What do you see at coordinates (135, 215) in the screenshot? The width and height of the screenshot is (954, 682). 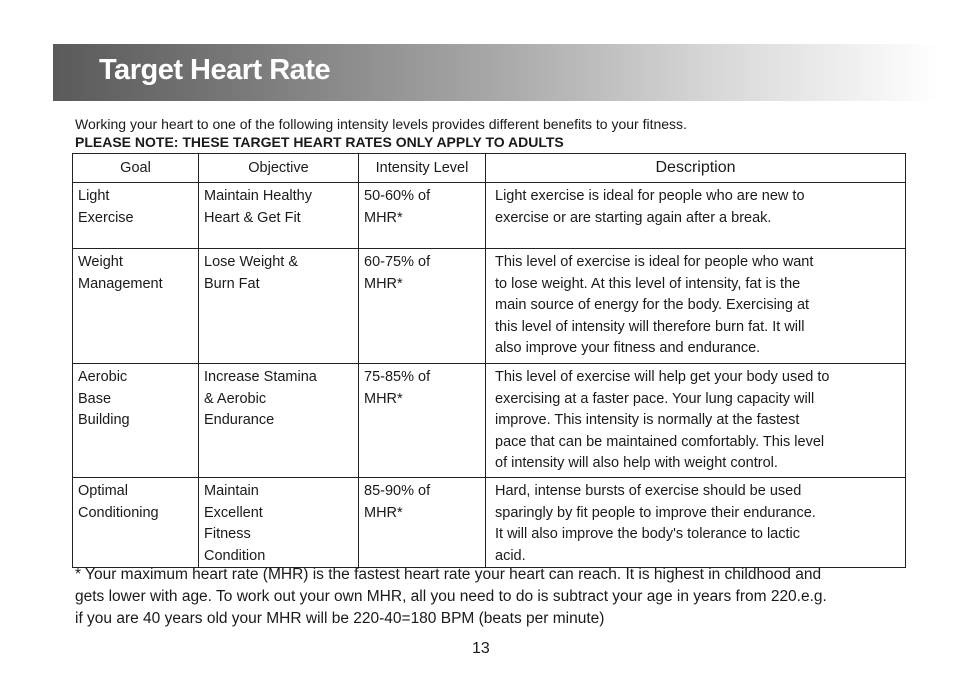 I see `goal-cell: Light Exercise` at bounding box center [135, 215].